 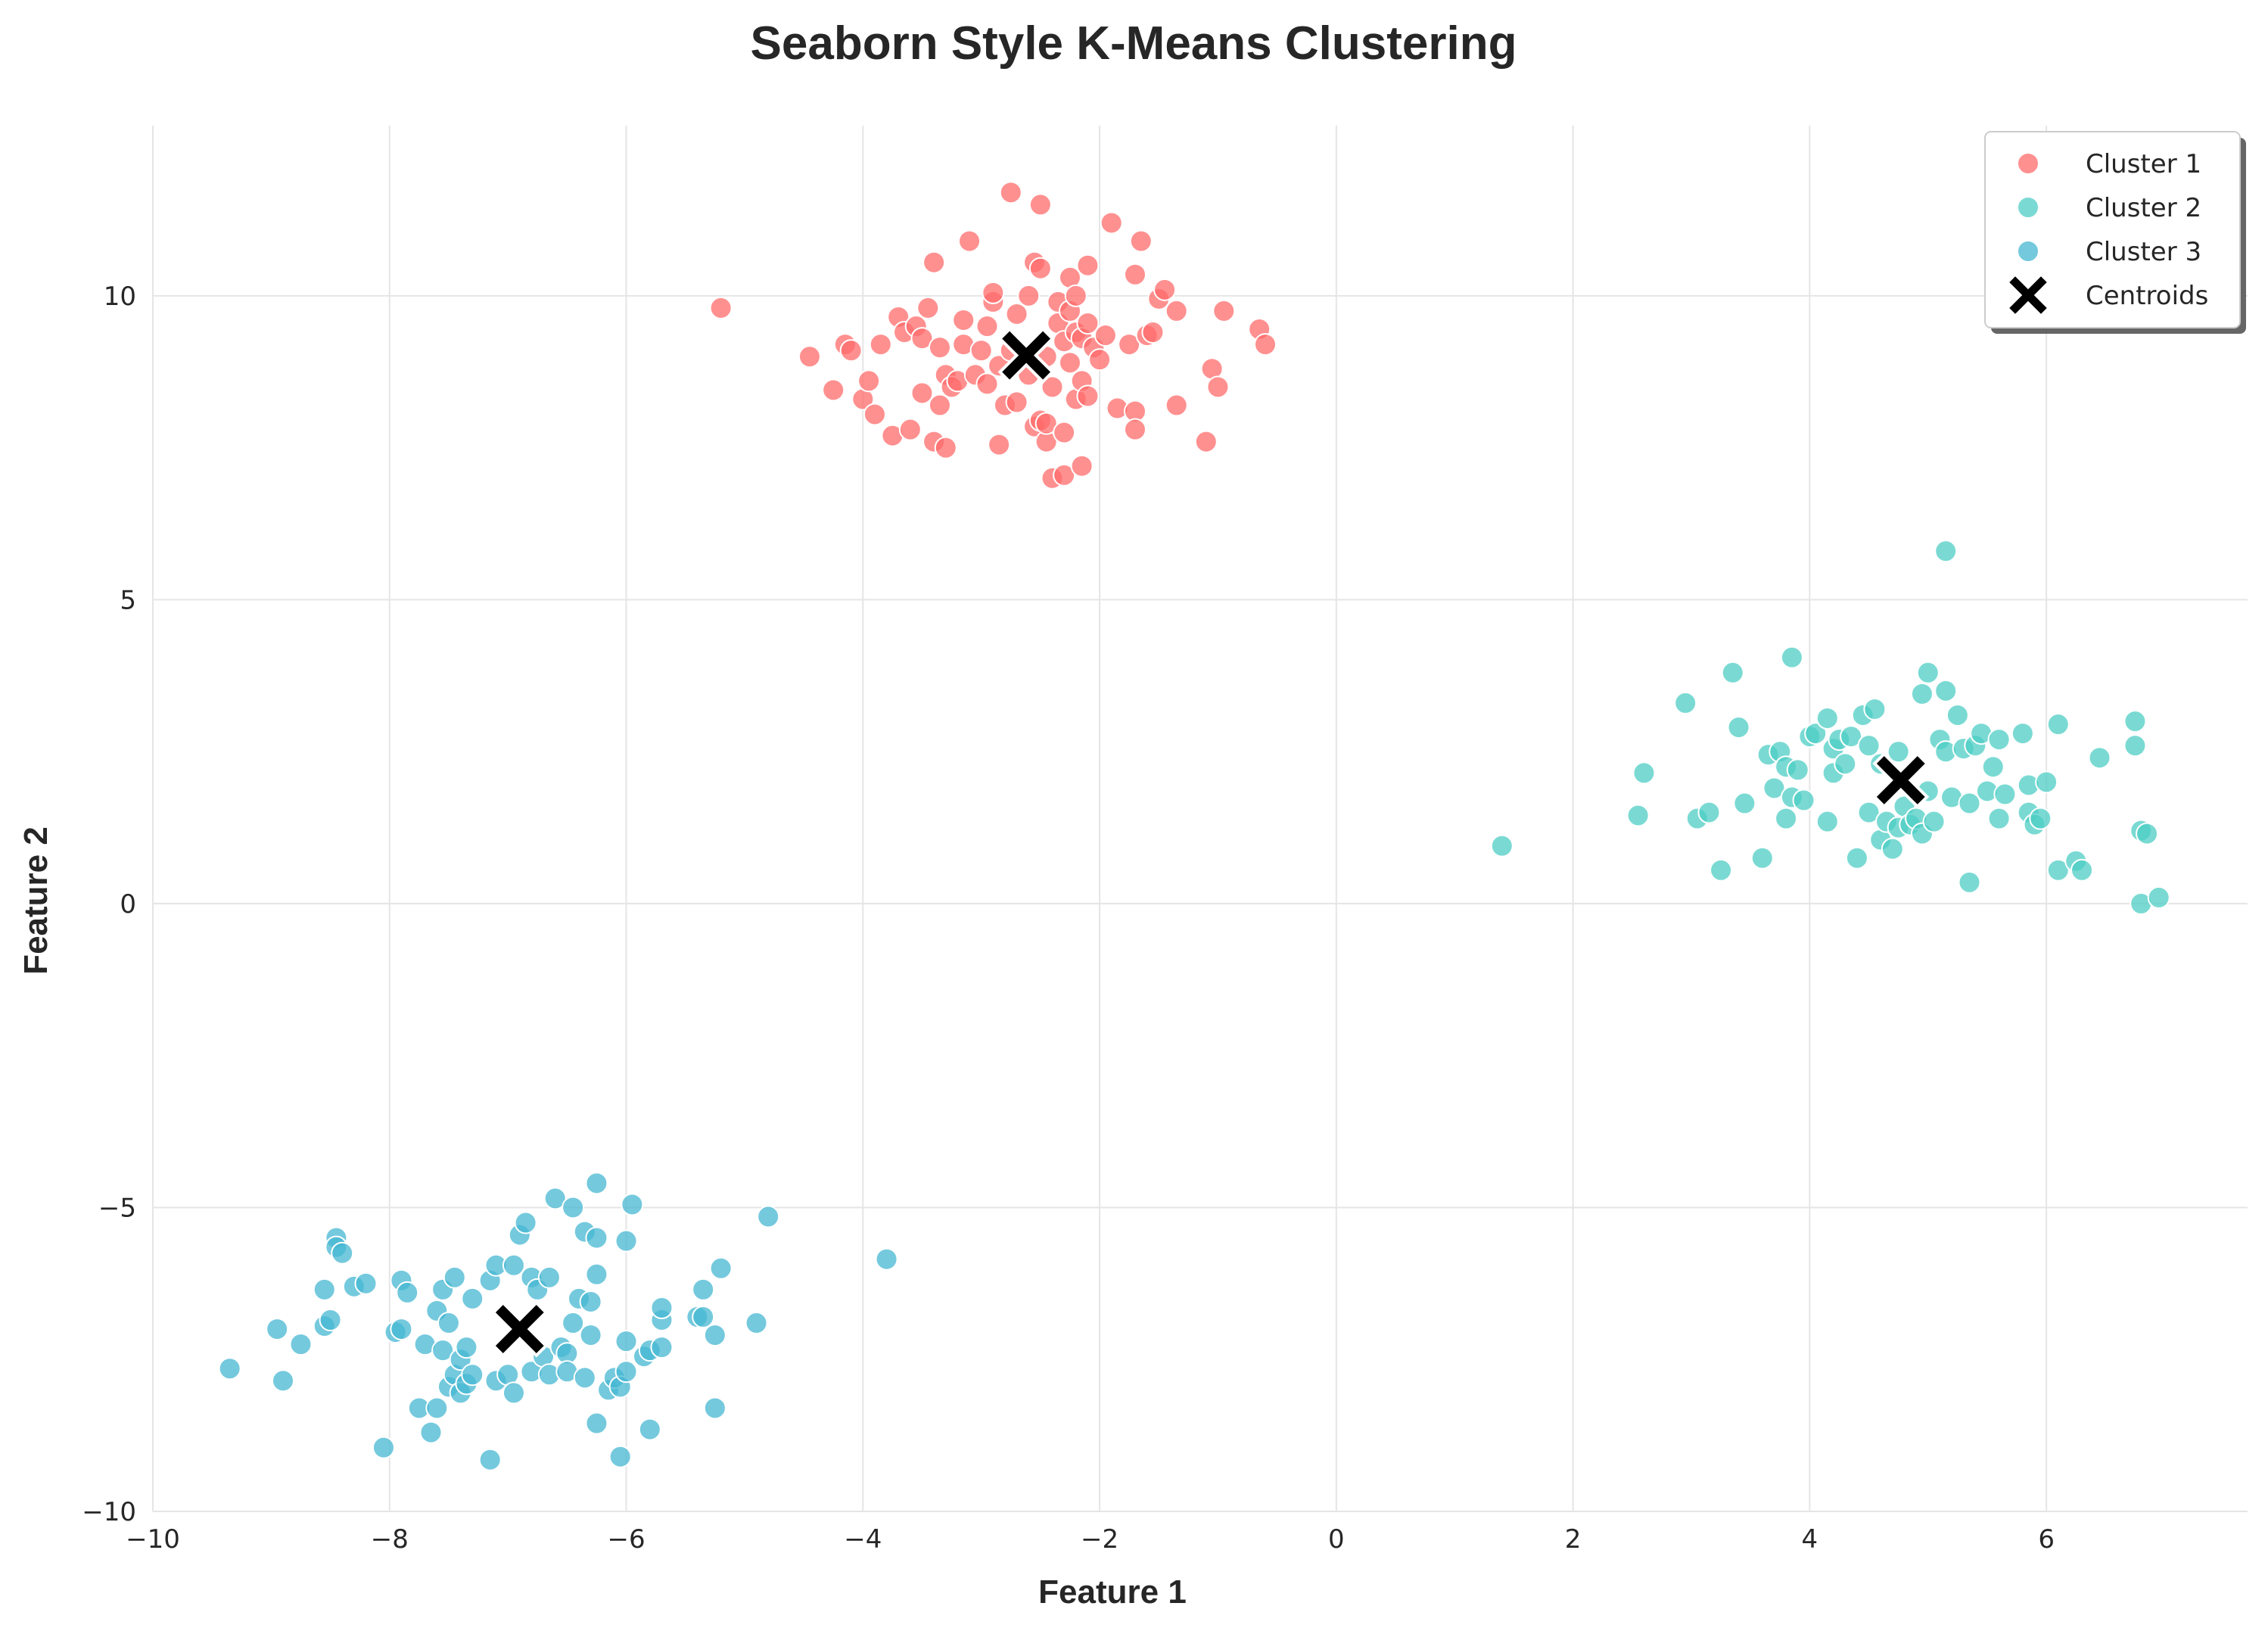 What do you see at coordinates (128, 905) in the screenshot?
I see `y-tick-label: 0` at bounding box center [128, 905].